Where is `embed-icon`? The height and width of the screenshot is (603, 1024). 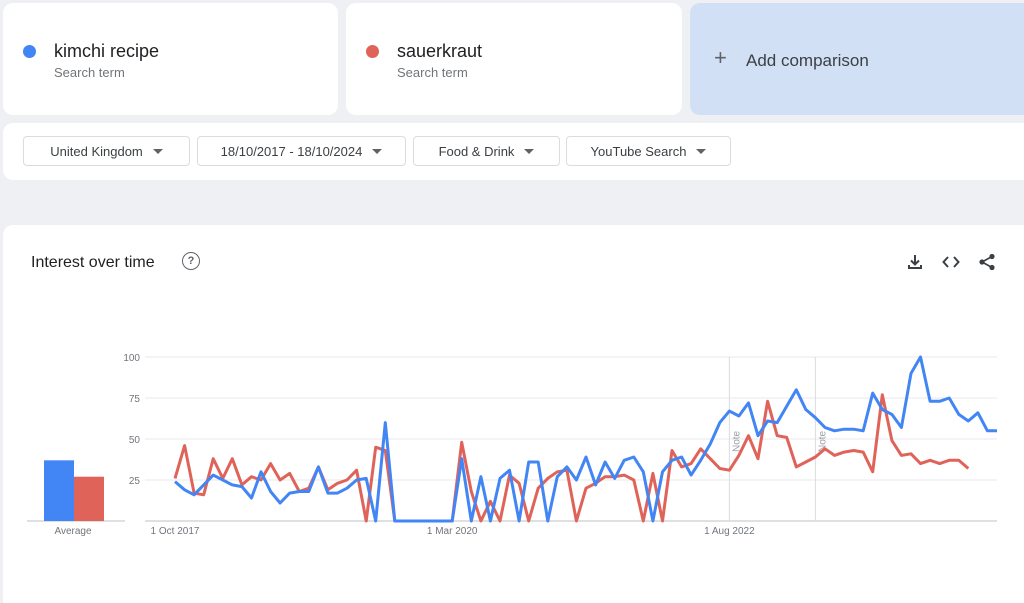
embed-icon is located at coordinates (951, 262).